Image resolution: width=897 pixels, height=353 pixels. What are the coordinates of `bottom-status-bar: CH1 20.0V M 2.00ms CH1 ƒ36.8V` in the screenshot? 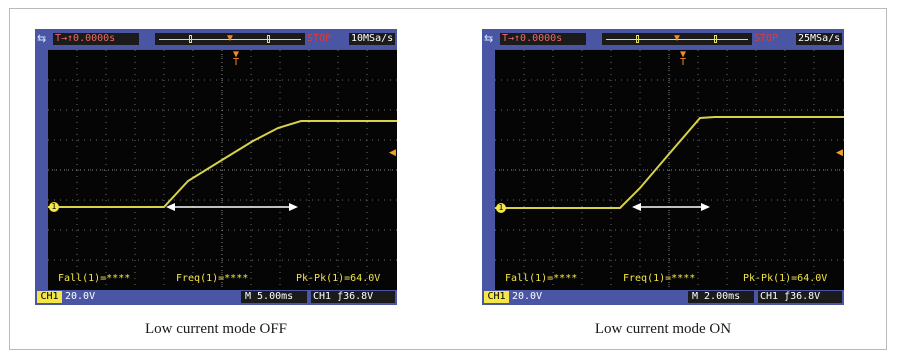 It's located at (663, 297).